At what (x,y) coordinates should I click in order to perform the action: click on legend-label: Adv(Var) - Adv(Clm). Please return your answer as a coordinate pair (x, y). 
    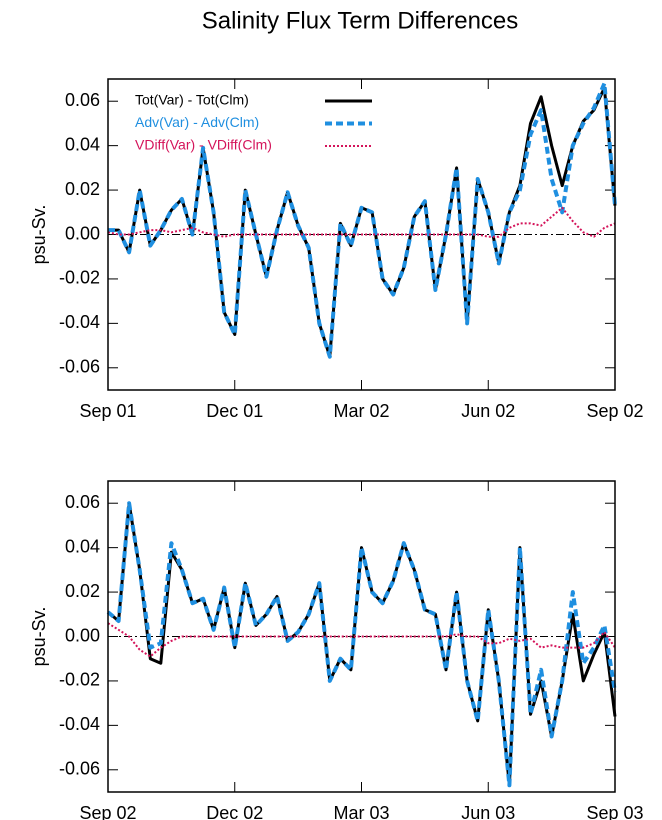
    Looking at the image, I should click on (197, 122).